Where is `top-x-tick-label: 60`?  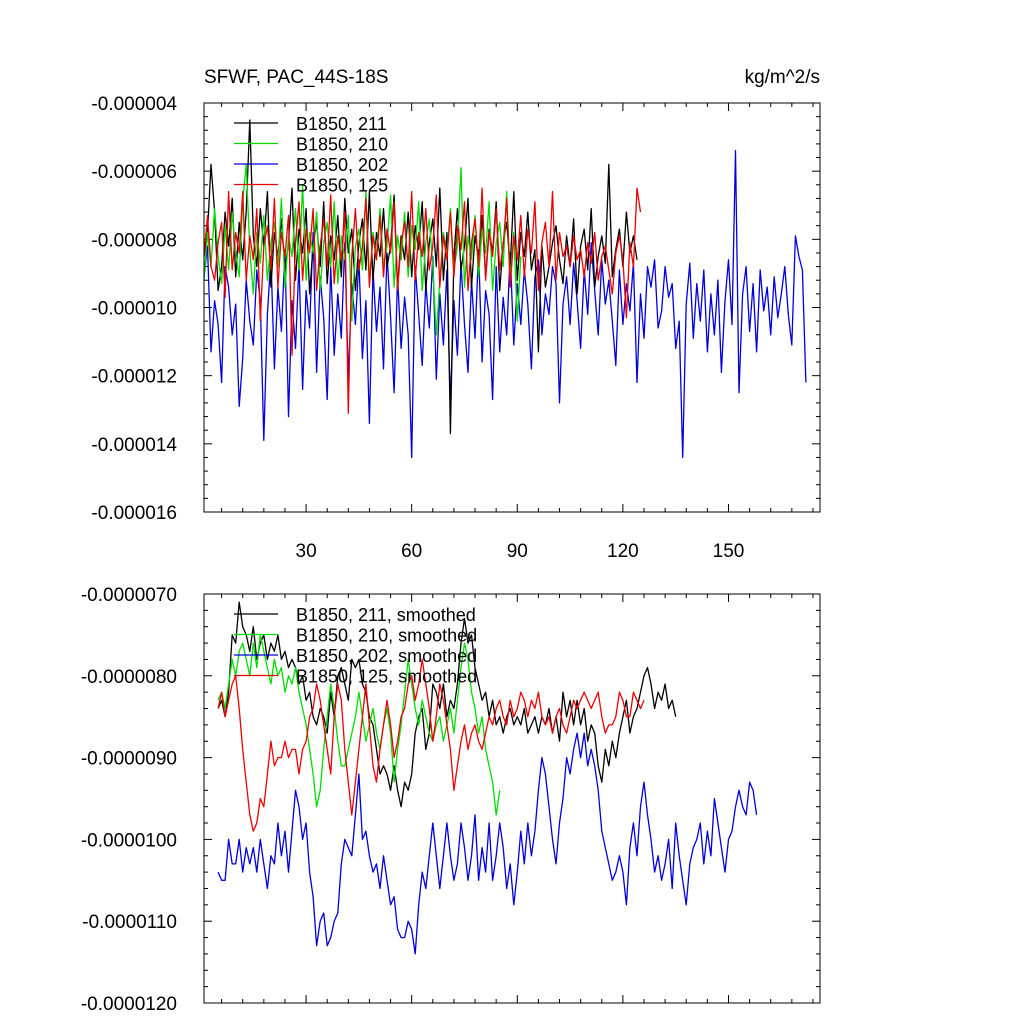 top-x-tick-label: 60 is located at coordinates (411, 551).